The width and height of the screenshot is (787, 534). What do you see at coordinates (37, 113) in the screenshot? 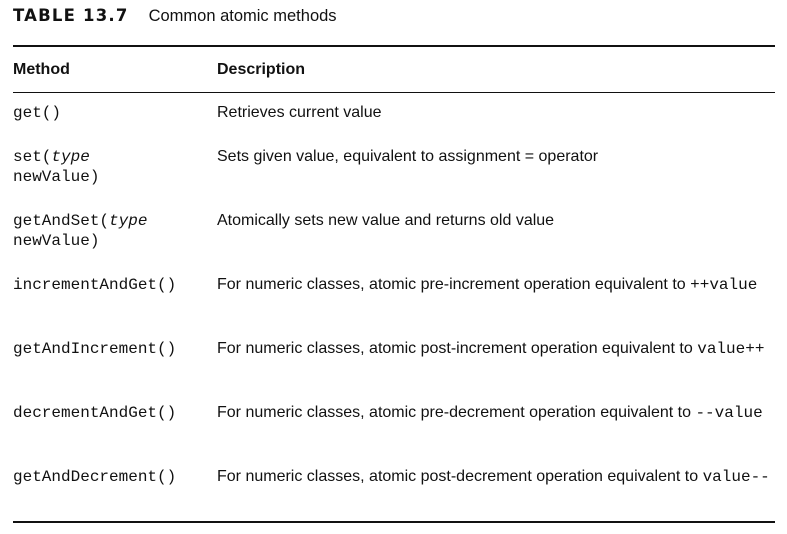
I see `method-name: get()` at bounding box center [37, 113].